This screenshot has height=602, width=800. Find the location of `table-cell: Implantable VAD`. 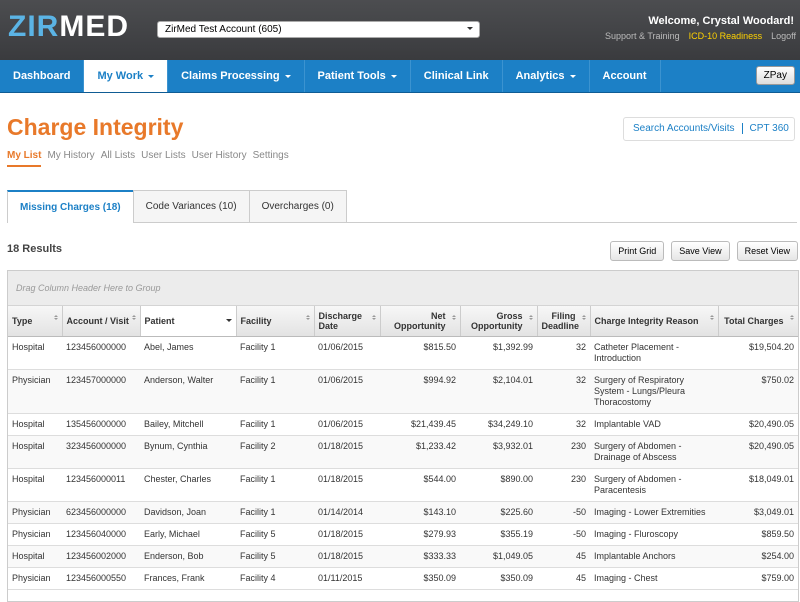

table-cell: Implantable VAD is located at coordinates (654, 424).